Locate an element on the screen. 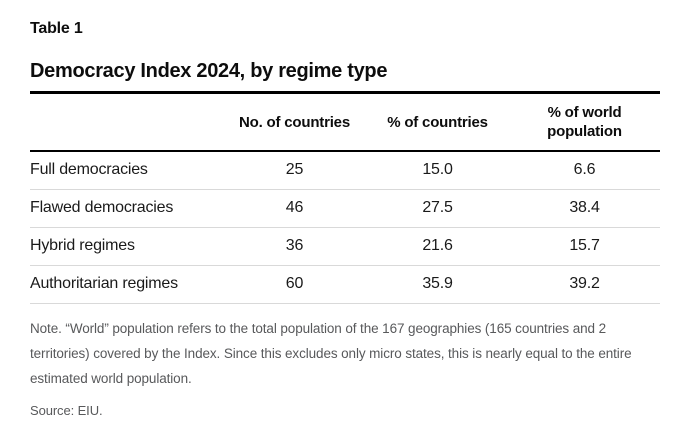 The height and width of the screenshot is (421, 675). title-divider is located at coordinates (345, 92).